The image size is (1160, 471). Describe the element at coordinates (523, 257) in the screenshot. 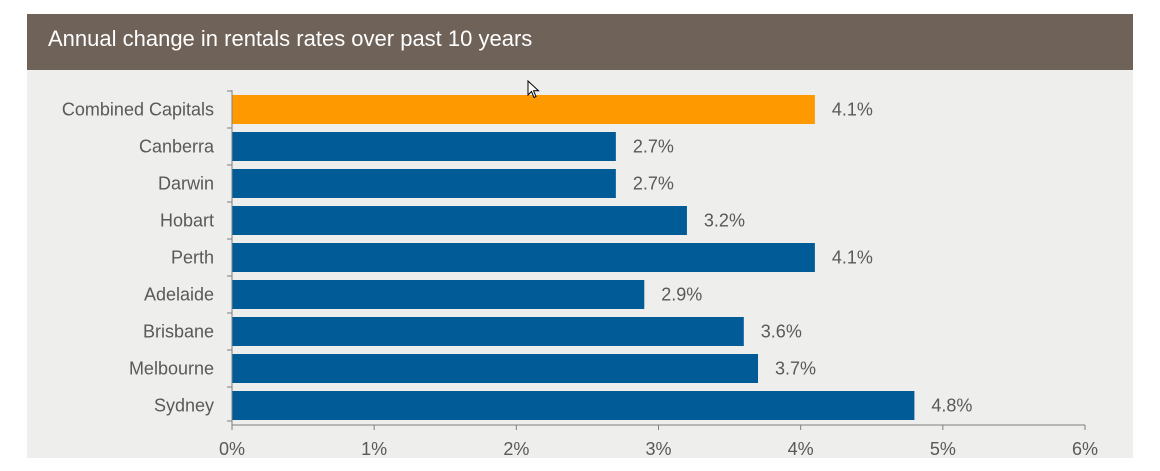

I see `bar-perth` at that location.